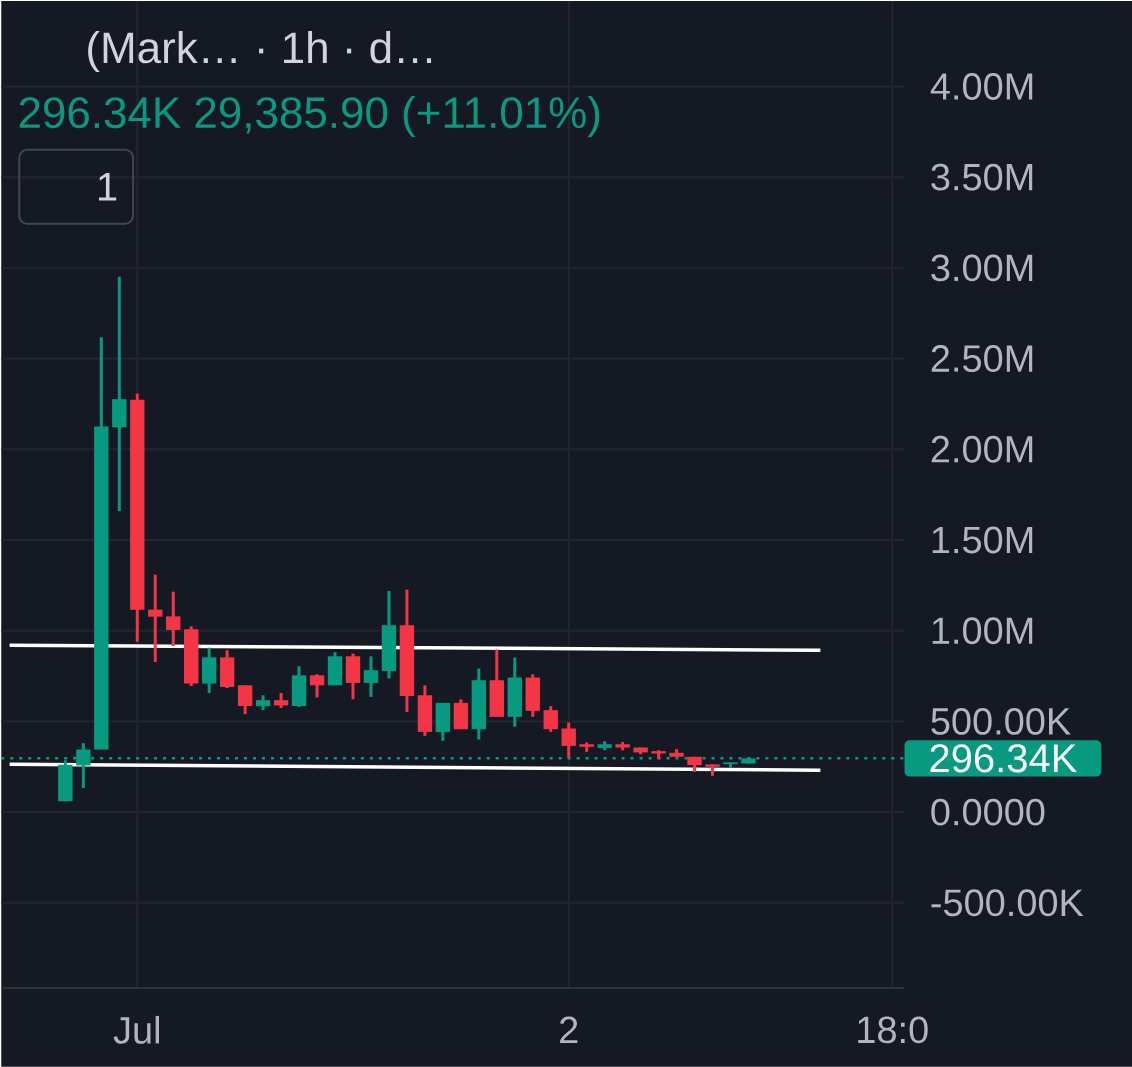 This screenshot has height=1067, width=1132. I want to click on text: 296.34K 29,385.90 (+11.01%), so click(309, 117).